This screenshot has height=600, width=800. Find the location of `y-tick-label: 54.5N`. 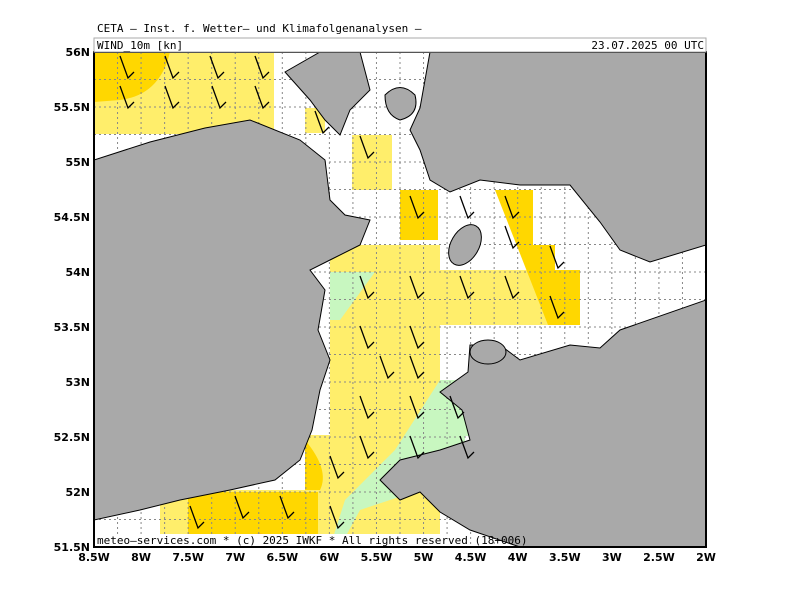

y-tick-label: 54.5N is located at coordinates (72, 217).